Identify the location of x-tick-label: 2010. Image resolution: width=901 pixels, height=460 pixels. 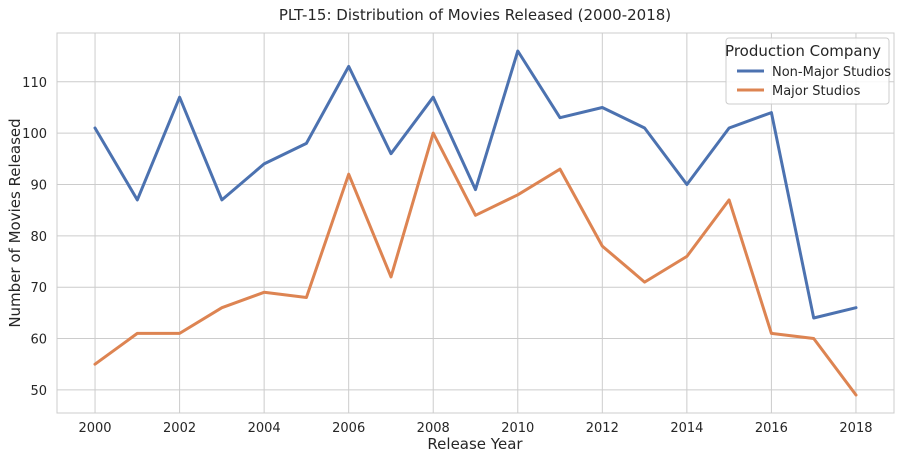
(517, 428).